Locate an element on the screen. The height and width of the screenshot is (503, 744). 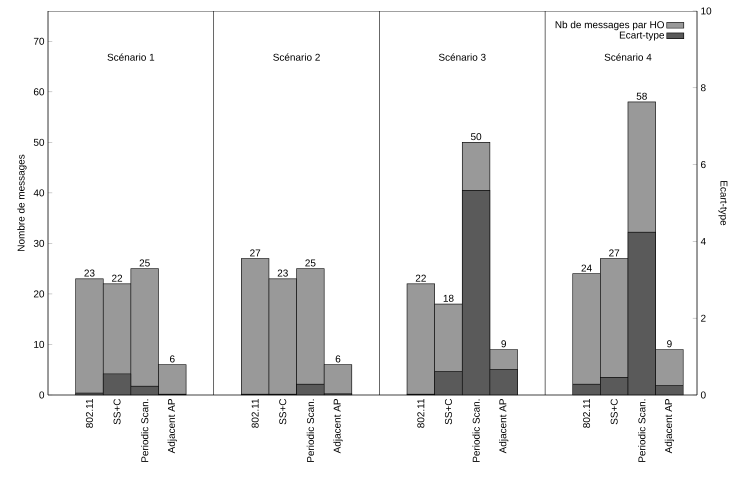
legend-label: Nb de messages par HO is located at coordinates (610, 25).